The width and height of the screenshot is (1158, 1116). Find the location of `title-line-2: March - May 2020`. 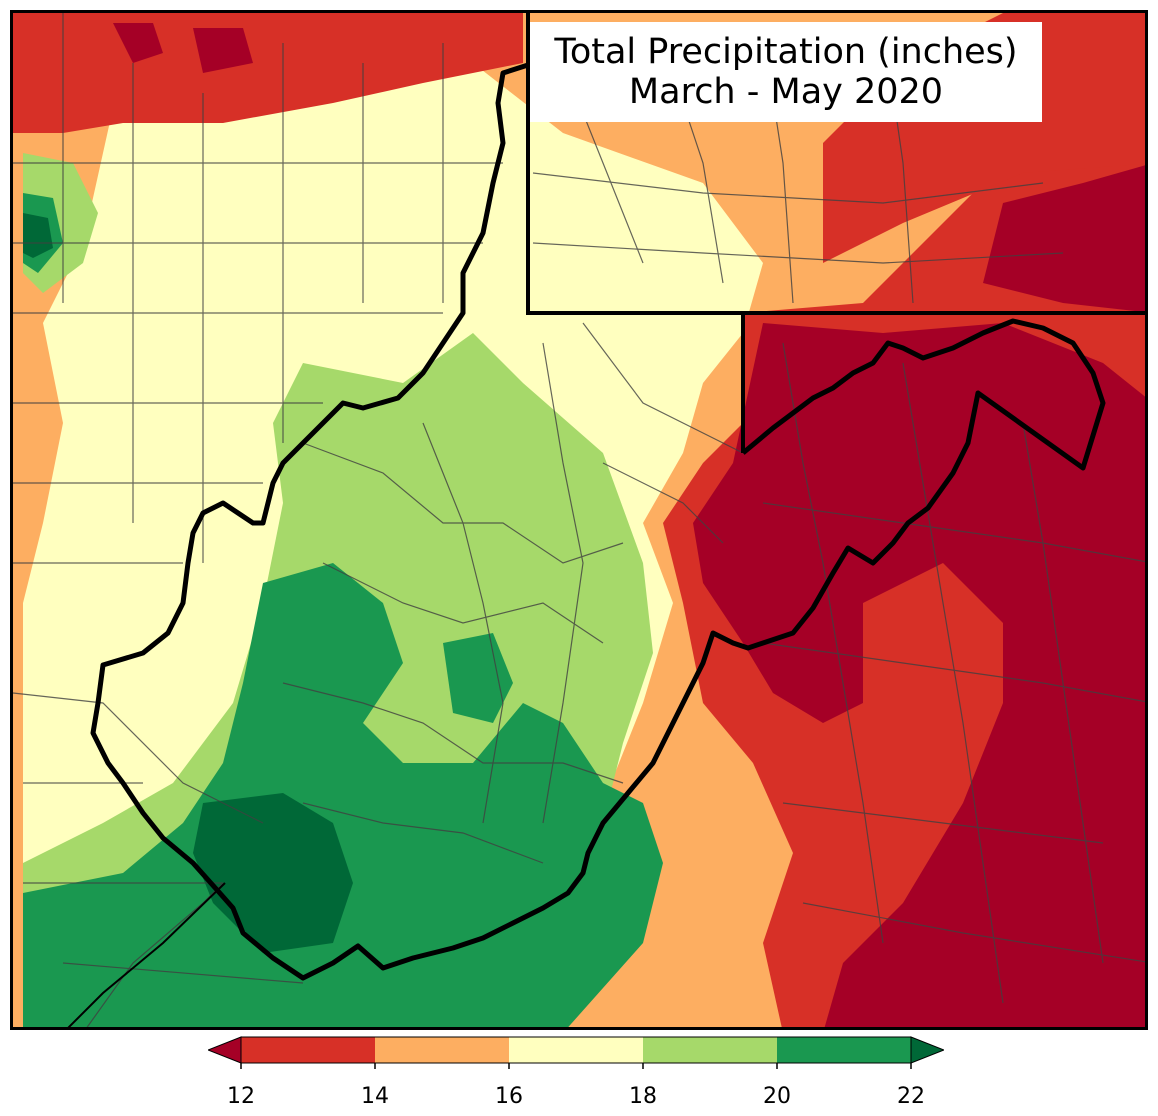

title-line-2: March - May 2020 is located at coordinates (786, 92).